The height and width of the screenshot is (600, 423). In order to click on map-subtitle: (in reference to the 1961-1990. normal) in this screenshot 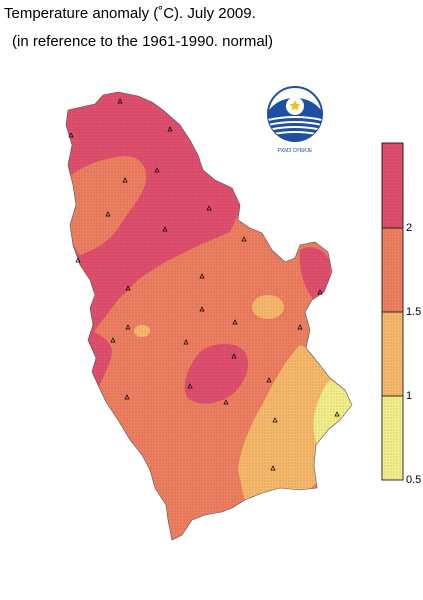, I will do `click(142, 41)`.